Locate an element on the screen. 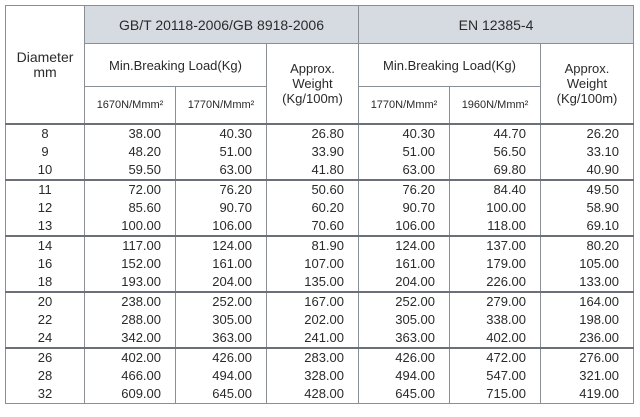  value-cell: 48.20 is located at coordinates (130, 152).